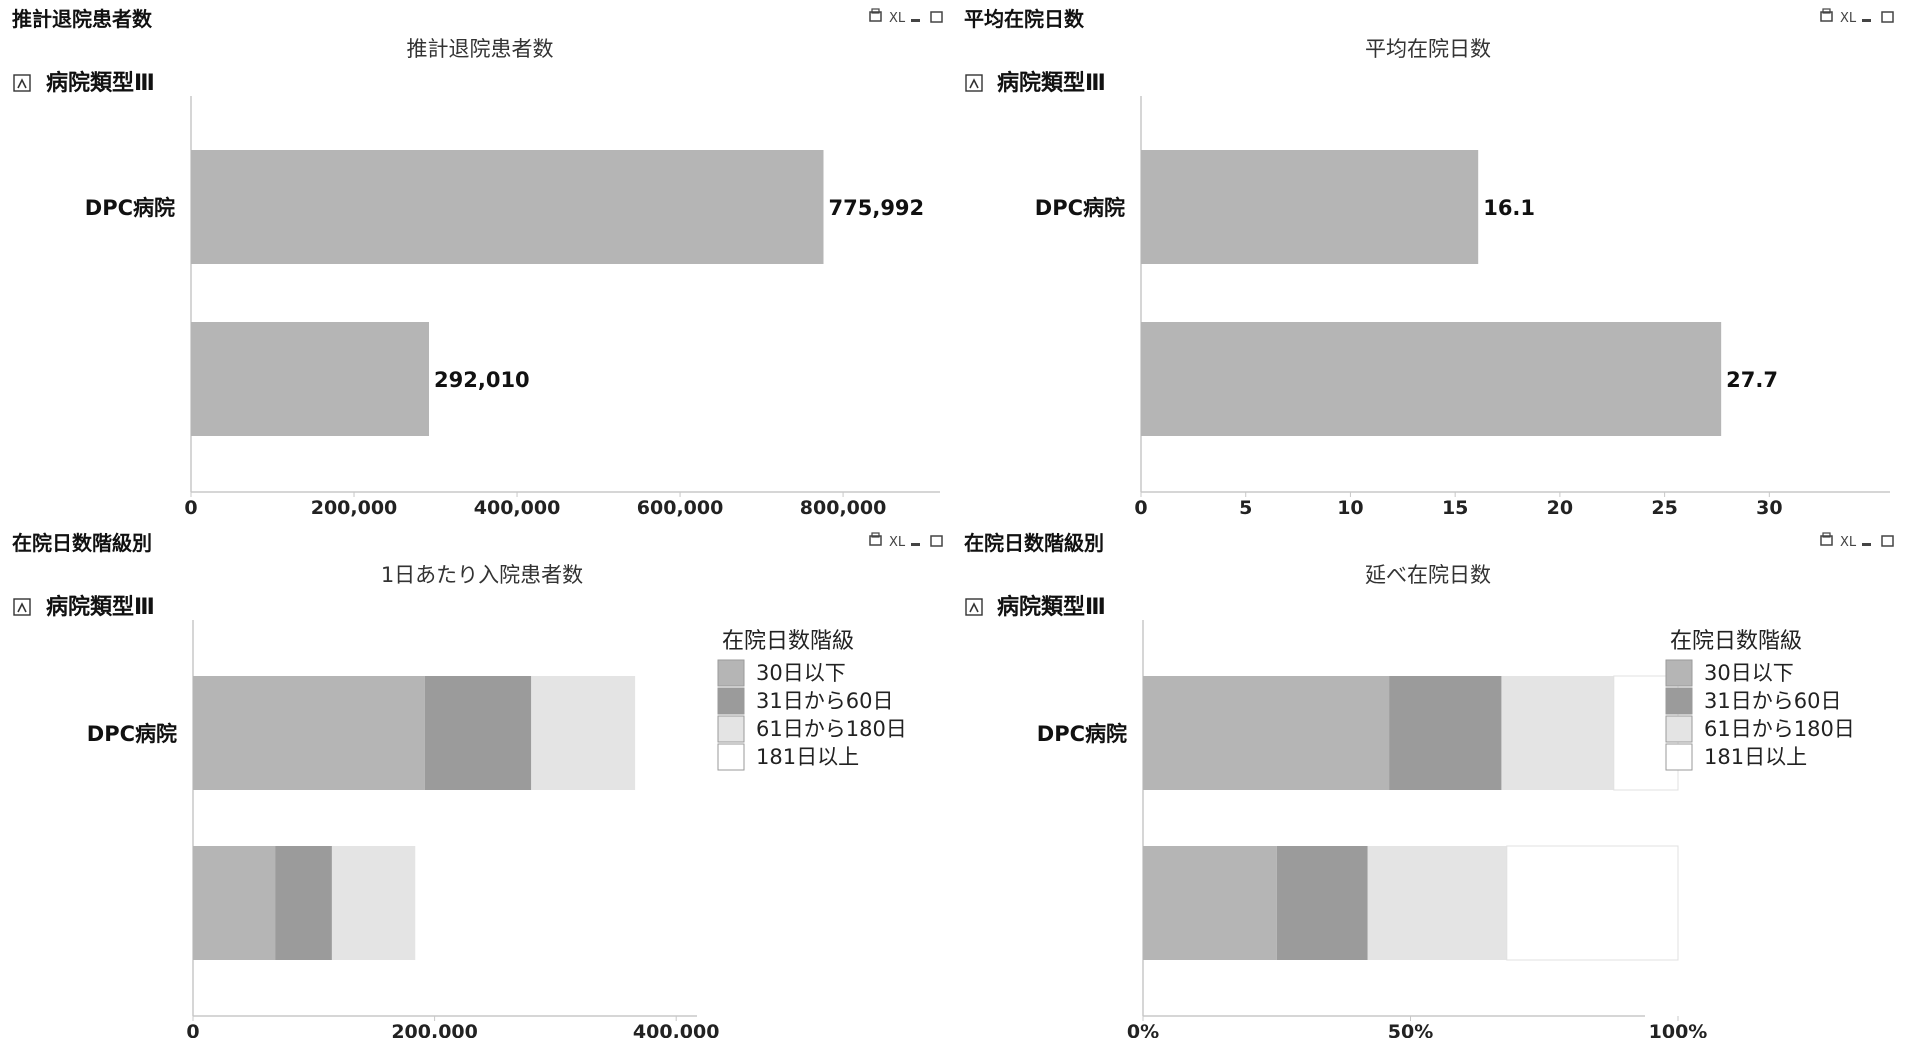  Describe the element at coordinates (1752, 380) in the screenshot. I see `data-label: 27.7` at that location.